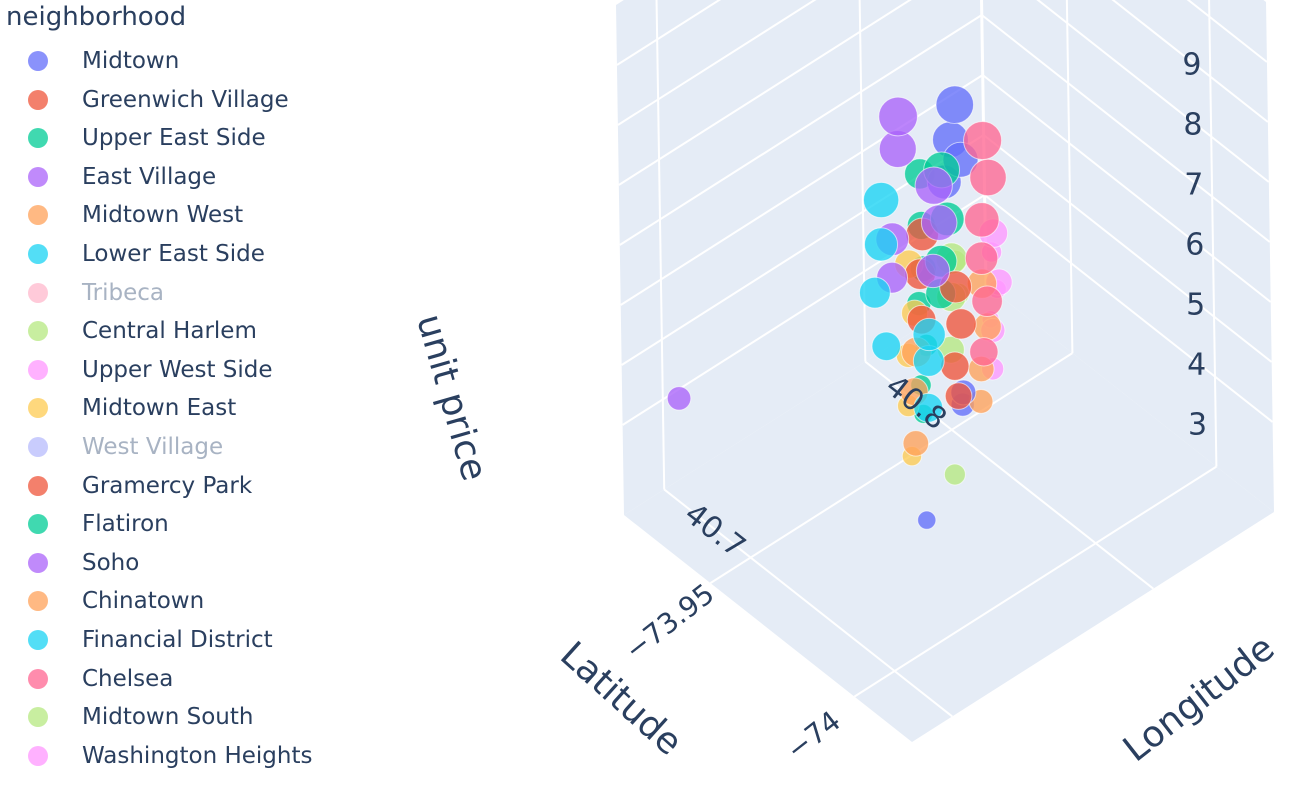  I want to click on legend-item: West Village, so click(125, 447).